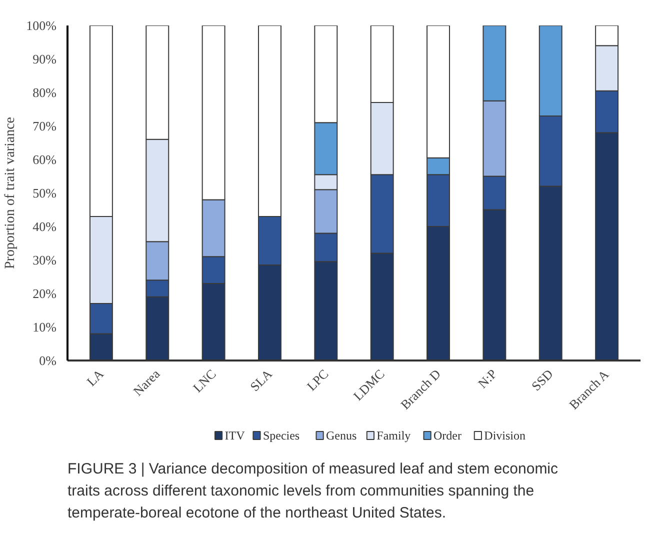  Describe the element at coordinates (342, 435) in the screenshot. I see `legend-label: Genus` at that location.